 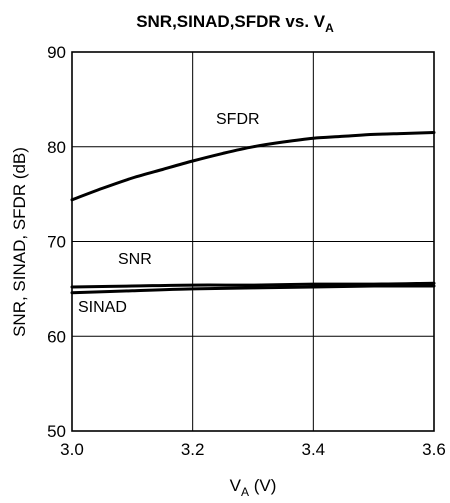 I want to click on y-tick-labels: 50 60 70 80 90, so click(x=56, y=242).